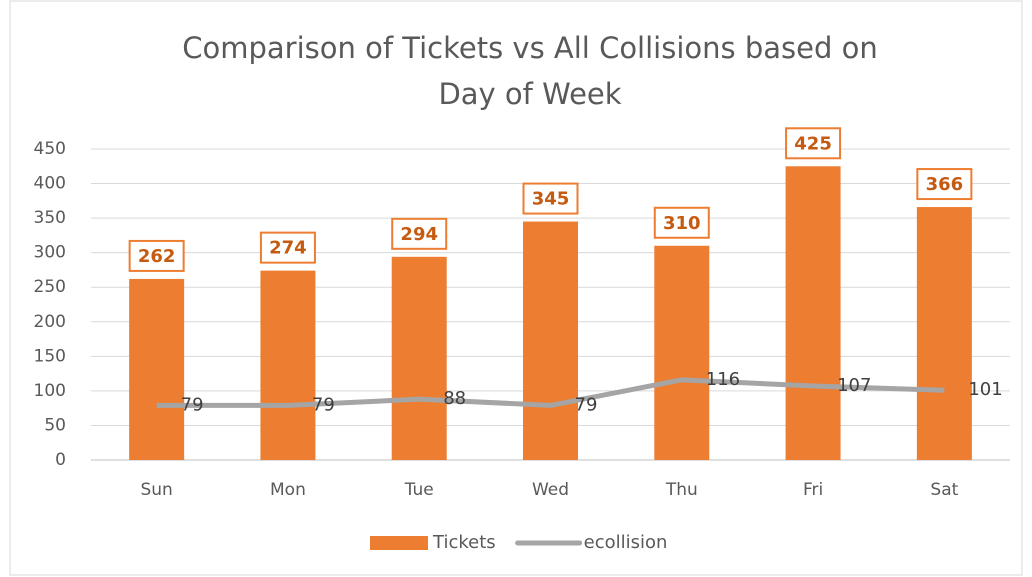  What do you see at coordinates (50, 253) in the screenshot?
I see `y-tick-label: 300` at bounding box center [50, 253].